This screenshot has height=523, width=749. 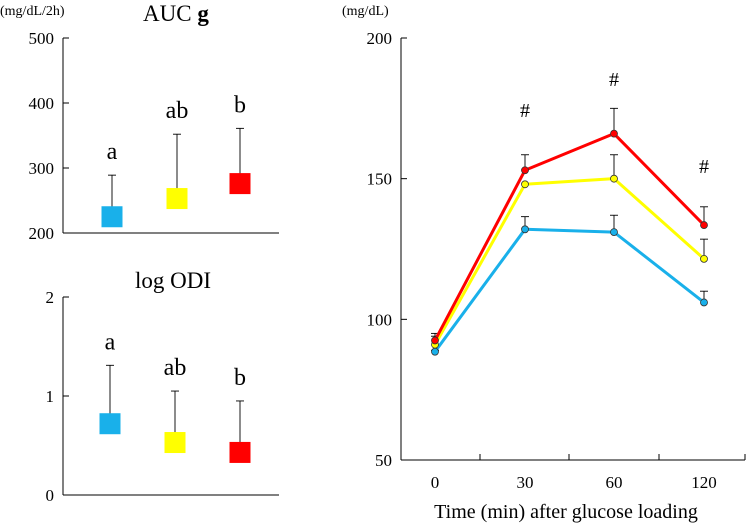 I want to click on auc-ytick-label-0: 200, so click(x=42, y=233).